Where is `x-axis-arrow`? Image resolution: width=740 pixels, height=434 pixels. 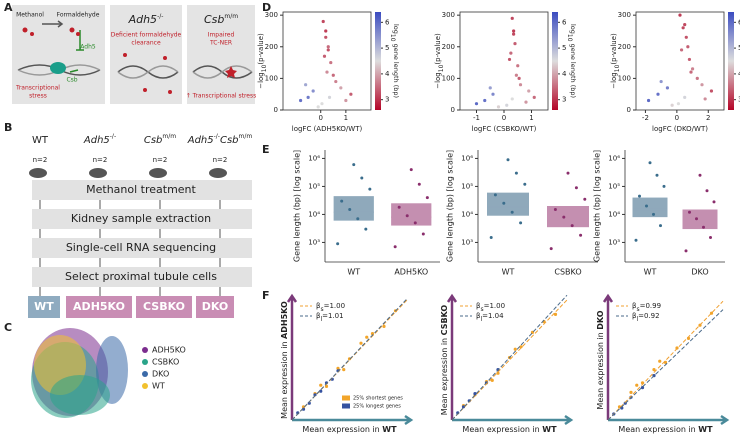 x-axis-arrow is located at coordinates (669, 420).